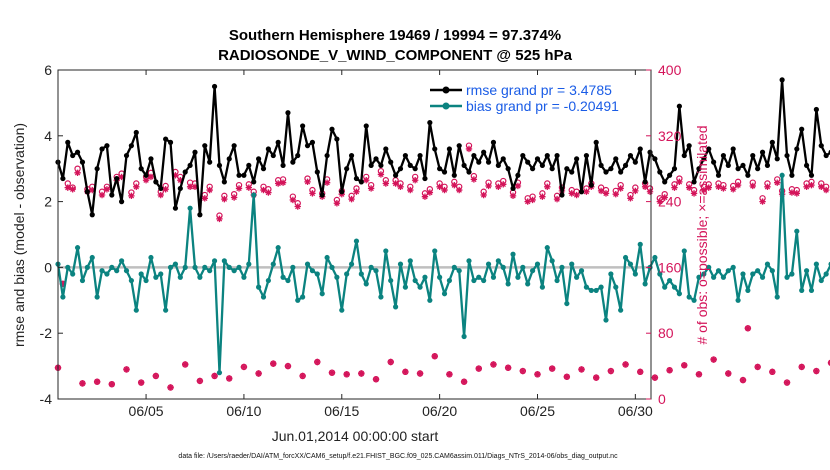  Describe the element at coordinates (19, 235) in the screenshot. I see `y-axis-left-label: rmse and bias (model - observation)` at that location.